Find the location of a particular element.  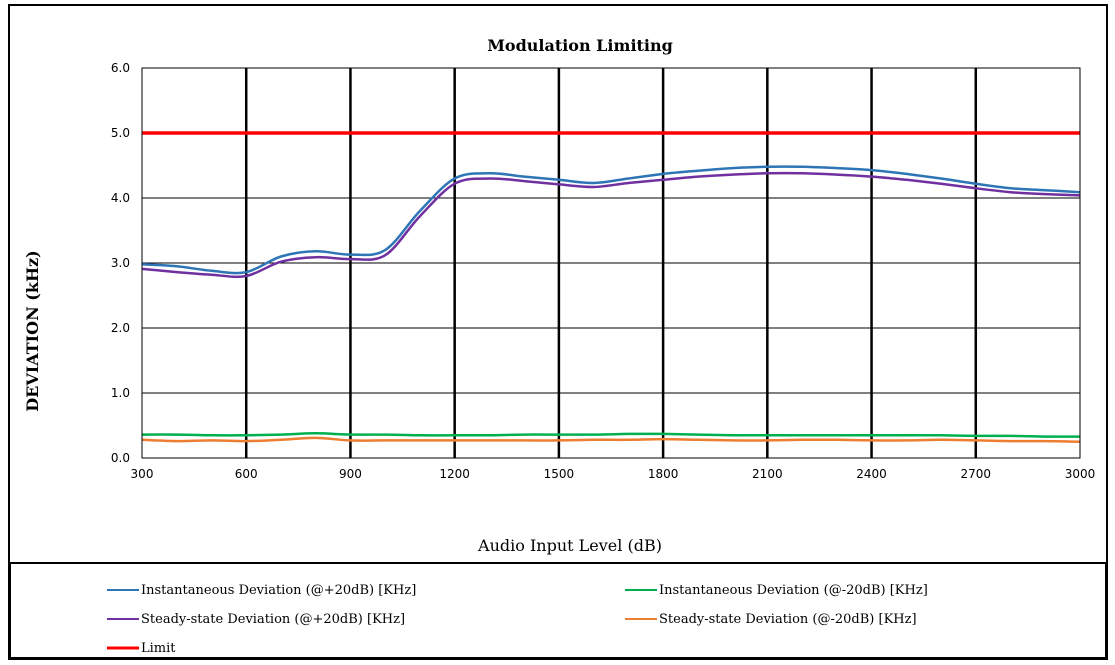

legend-label: Instantaneous Deviation (@+20dB) [KHz] is located at coordinates (278, 590).